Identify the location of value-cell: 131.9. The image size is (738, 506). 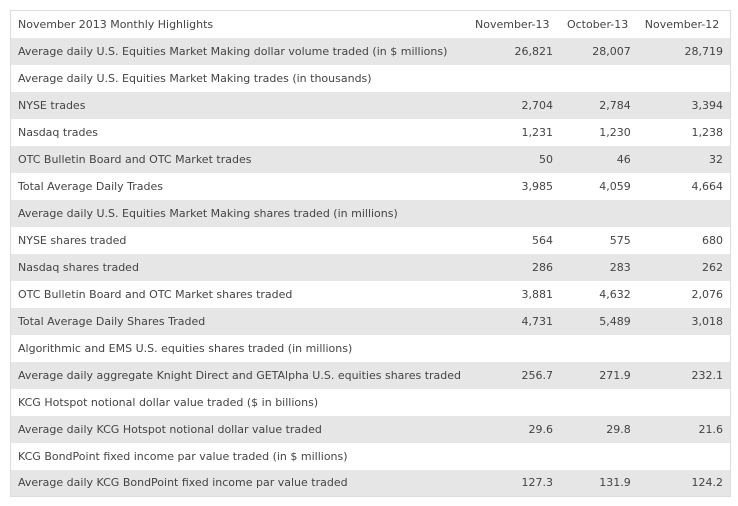
(598, 483).